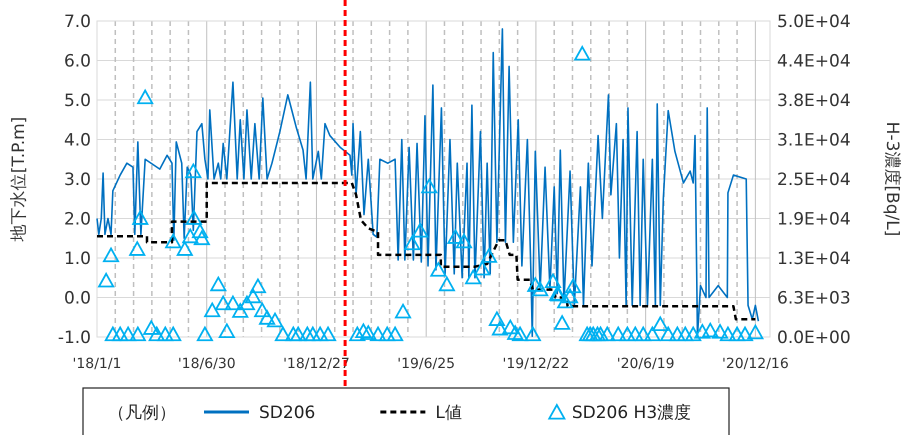  What do you see at coordinates (19, 179) in the screenshot?
I see `y-axis-title: 地下水位[T.P.m]` at bounding box center [19, 179].